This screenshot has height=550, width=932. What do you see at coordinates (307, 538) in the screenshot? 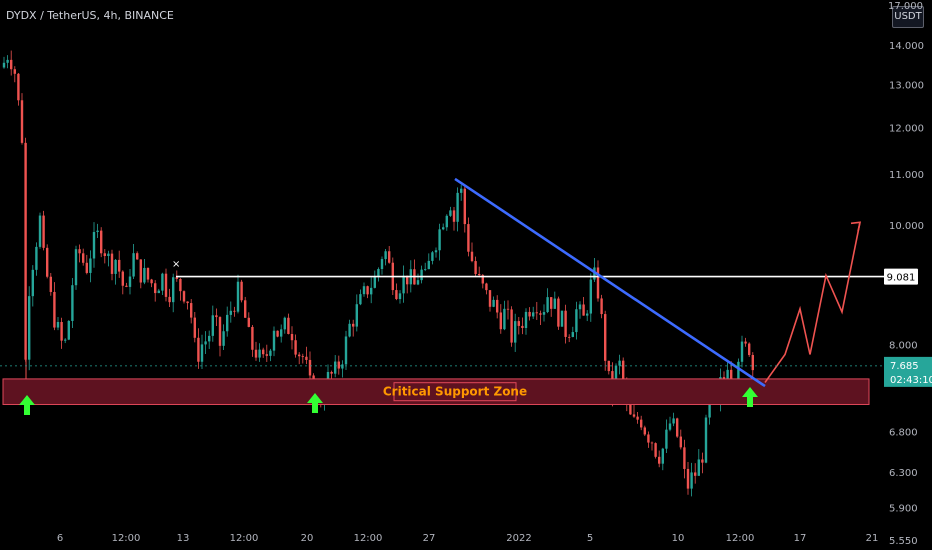
I see `time-tick: 20` at bounding box center [307, 538].